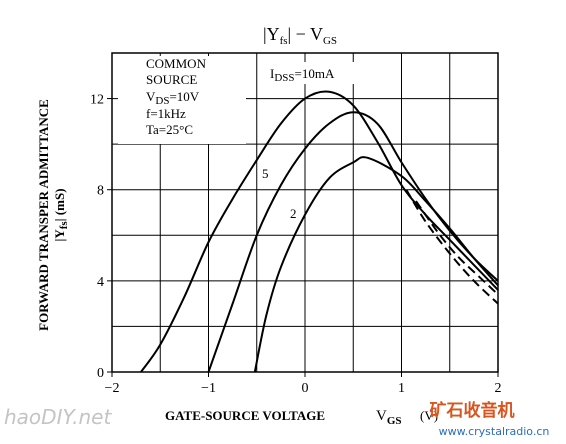 Image resolution: width=566 pixels, height=444 pixels. I want to click on x-label-part: V, so click(381, 416).